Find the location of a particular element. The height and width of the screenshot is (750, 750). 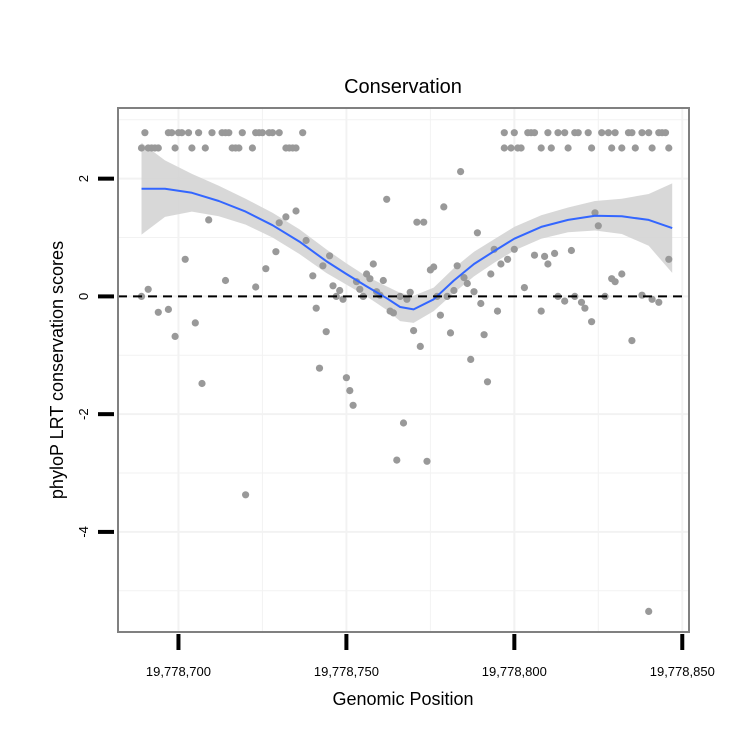

x-tick-label: 19,778,800 is located at coordinates (514, 671).